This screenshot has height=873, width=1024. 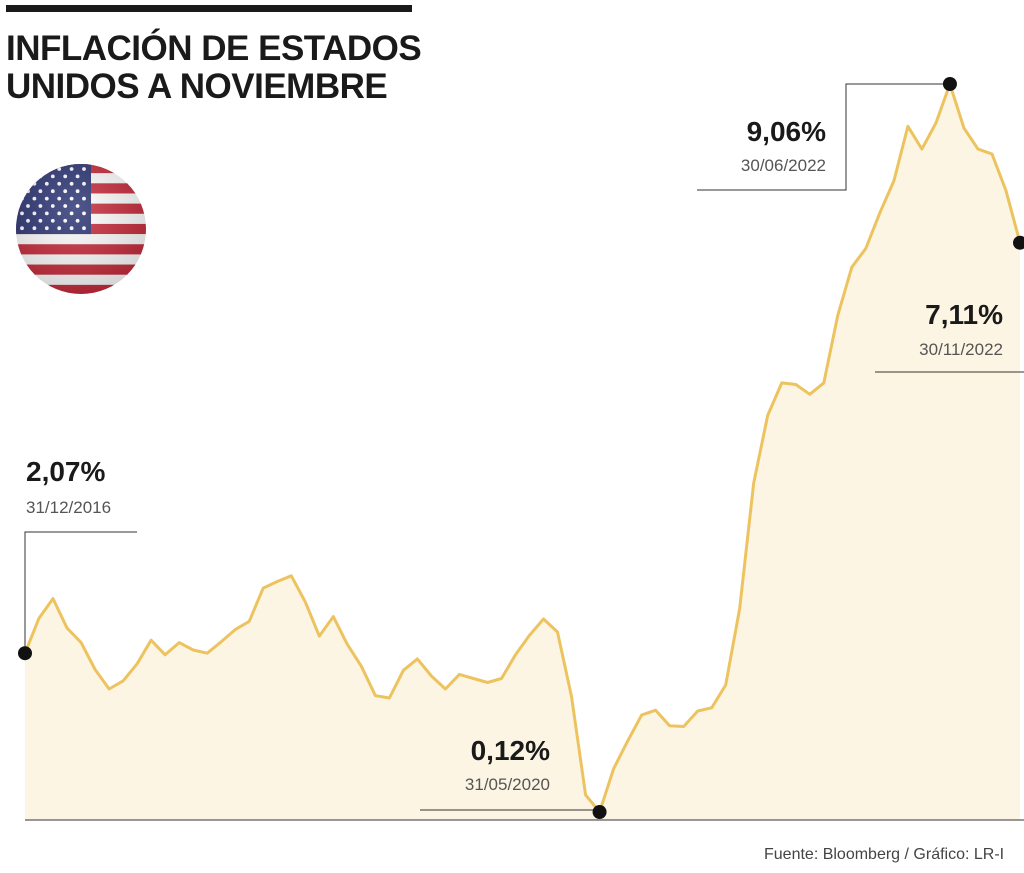 I want to click on top-rule, so click(x=209, y=8).